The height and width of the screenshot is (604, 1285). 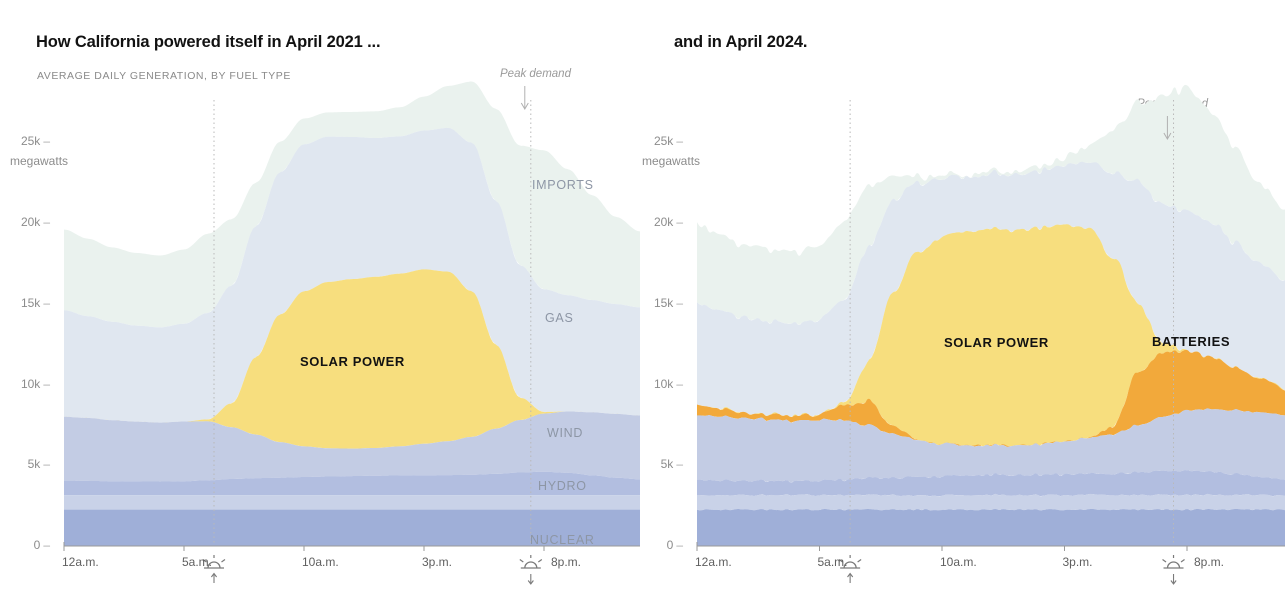 I want to click on right-chart-title: and in April 2024., so click(x=741, y=42).